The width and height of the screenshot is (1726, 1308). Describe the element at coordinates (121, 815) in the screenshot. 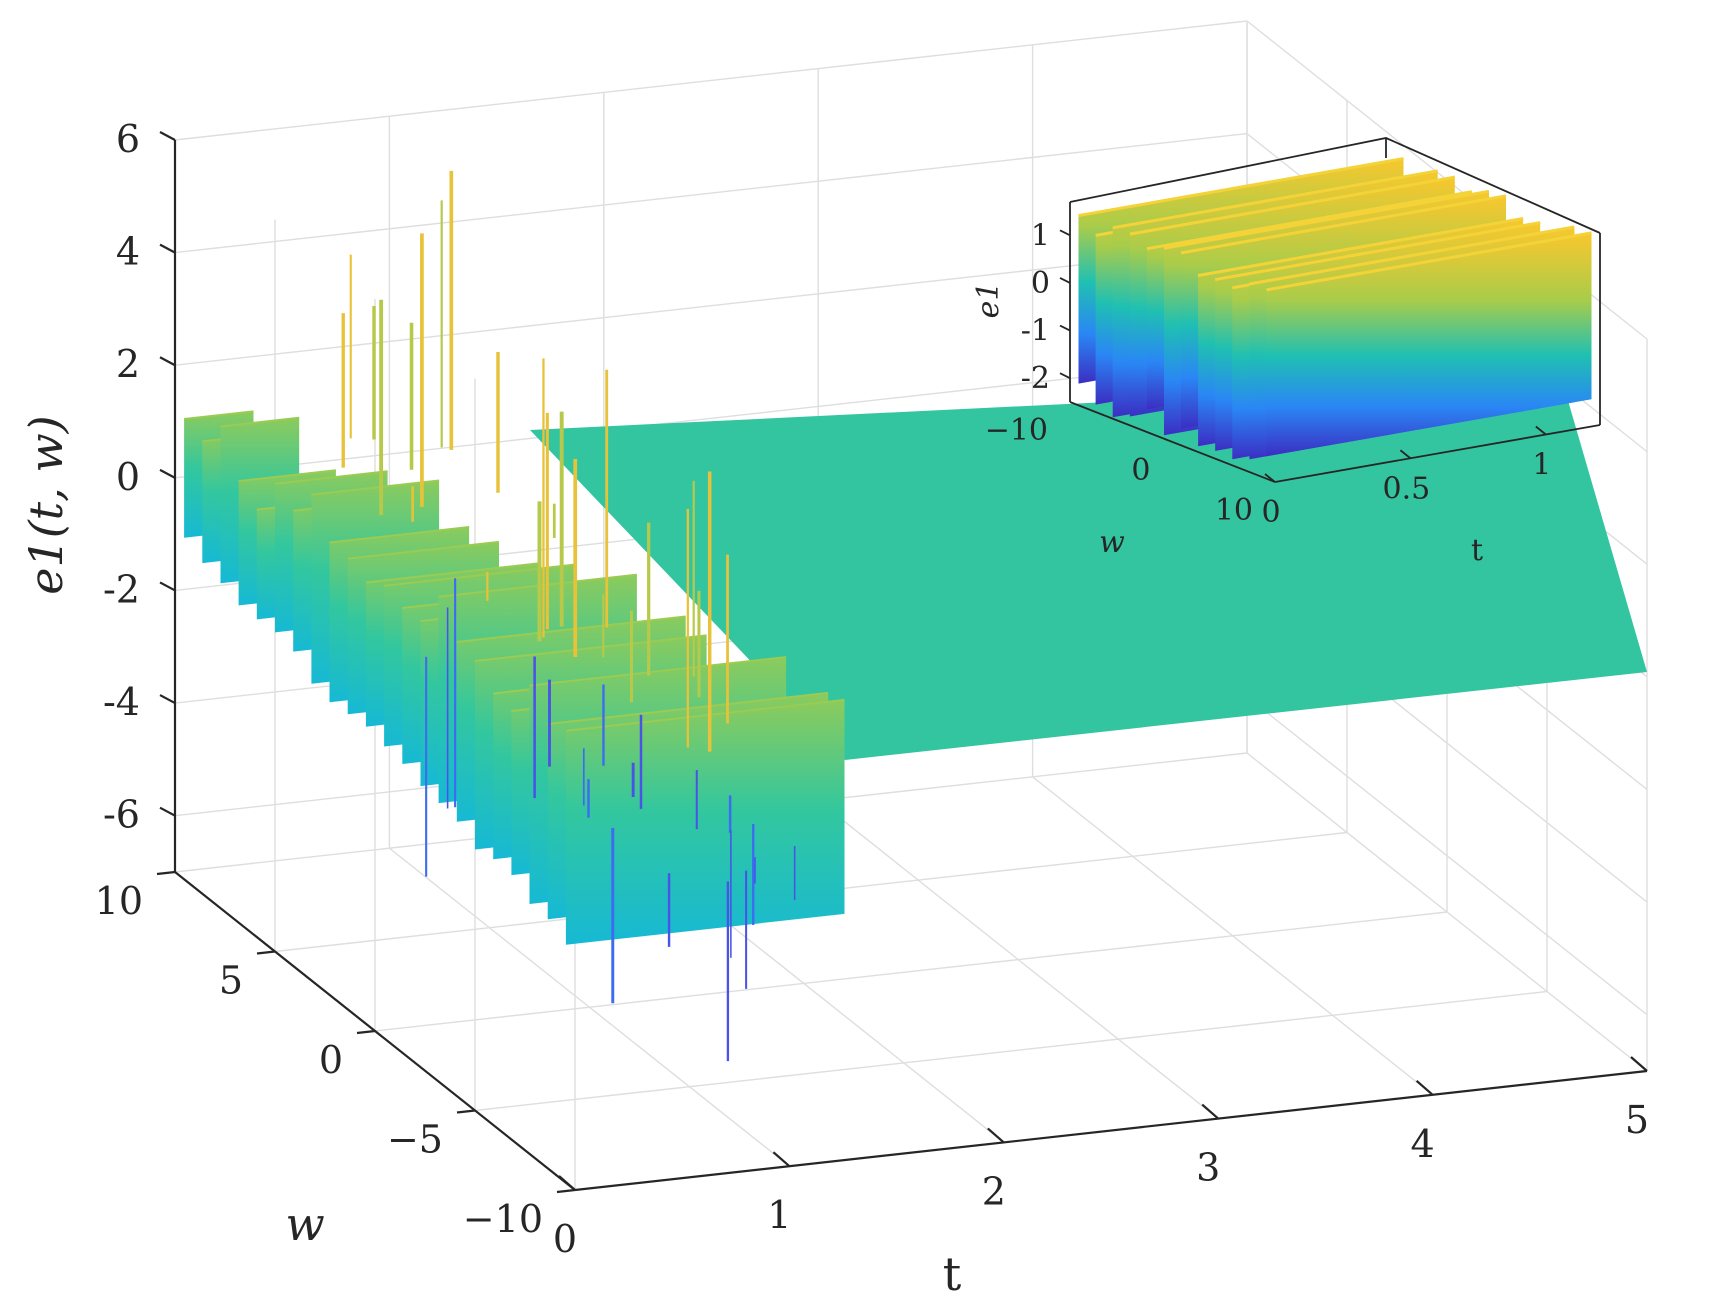

I see `z-tick-label: -6` at that location.